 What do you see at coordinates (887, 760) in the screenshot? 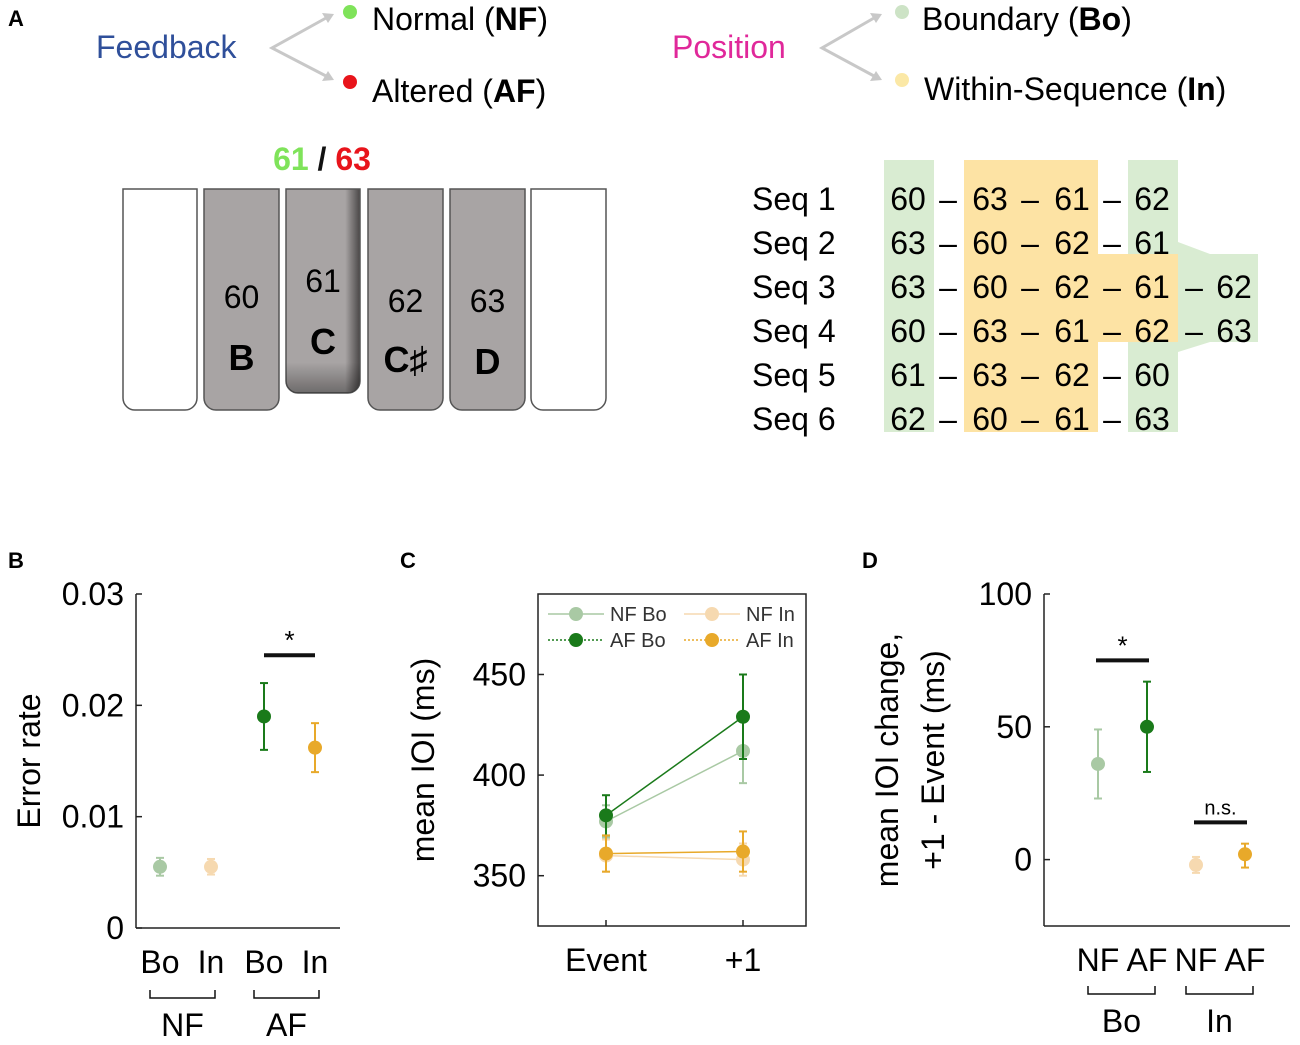
I see `d-ylabel-line1: mean IOI change,` at bounding box center [887, 760].